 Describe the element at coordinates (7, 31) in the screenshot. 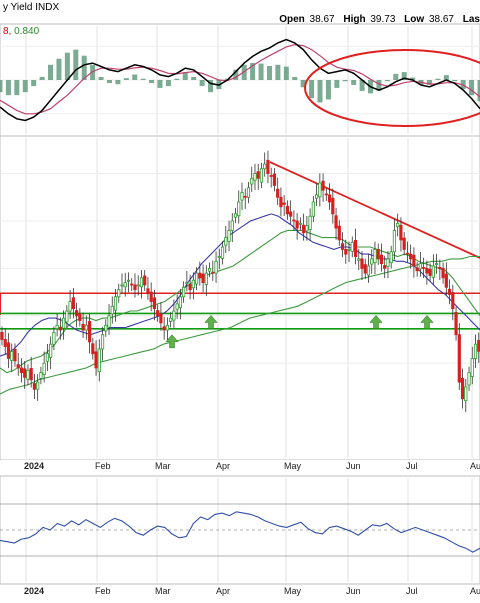

I see `macd-legend-a: 8,` at that location.